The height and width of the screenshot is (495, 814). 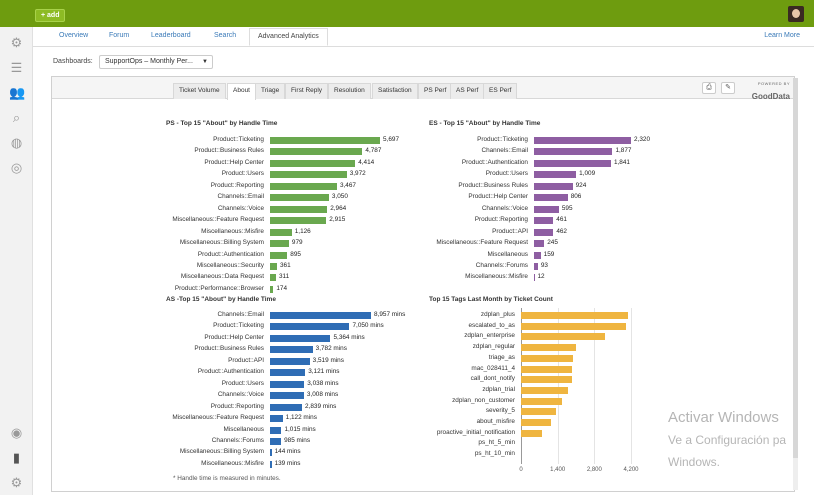 I want to click on gear-icon: ⚙, so click(x=16, y=42).